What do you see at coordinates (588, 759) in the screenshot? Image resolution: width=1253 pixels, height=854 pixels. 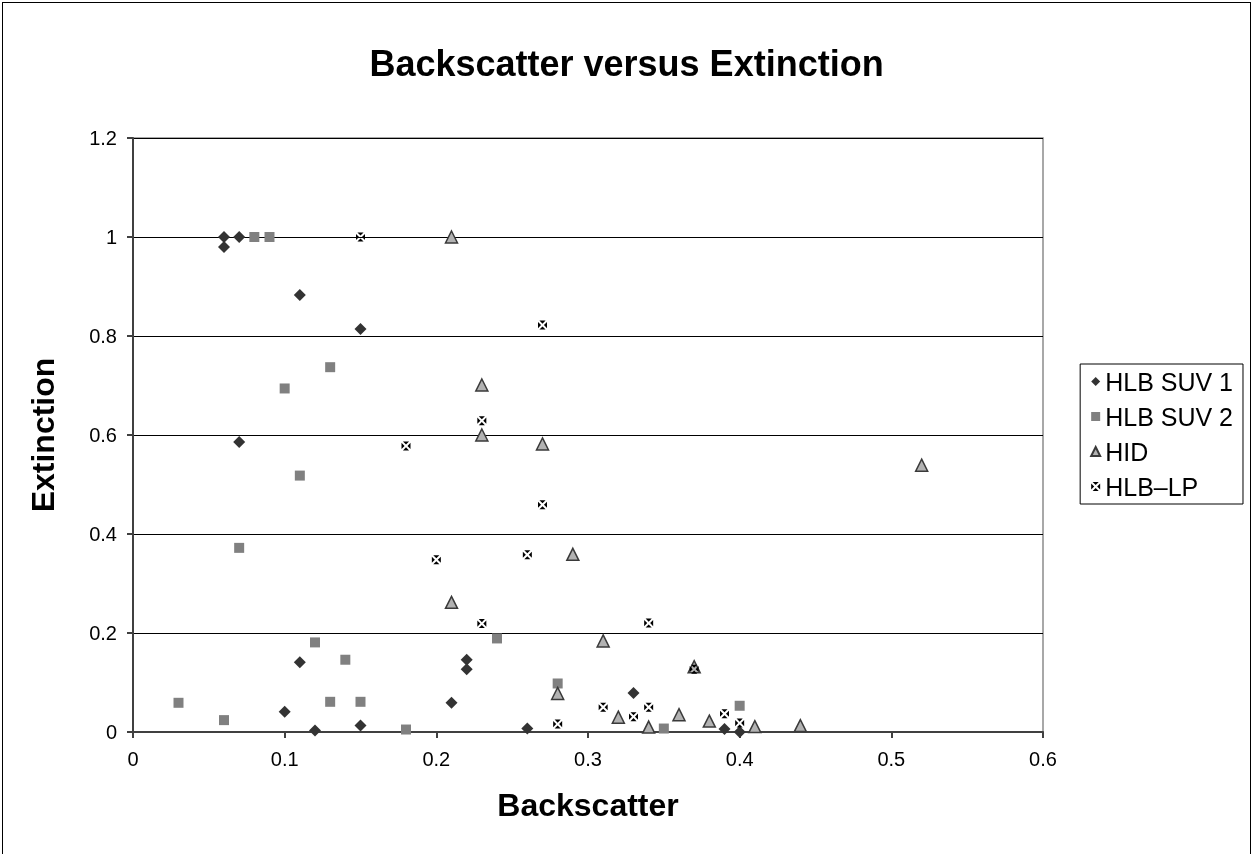 I see `x-tick-label: 0.3` at bounding box center [588, 759].